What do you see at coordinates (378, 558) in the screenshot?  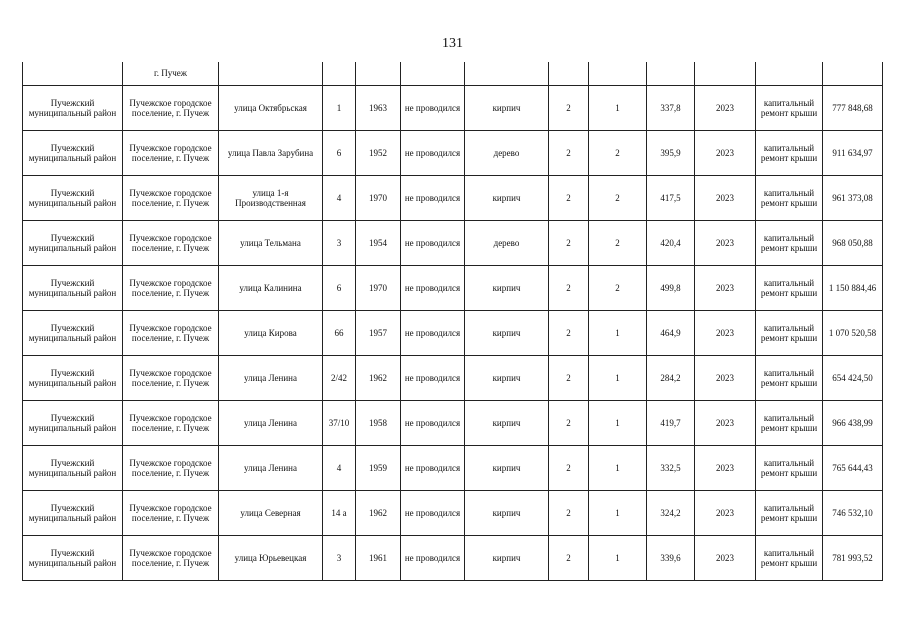 I see `year-cell: 1961` at bounding box center [378, 558].